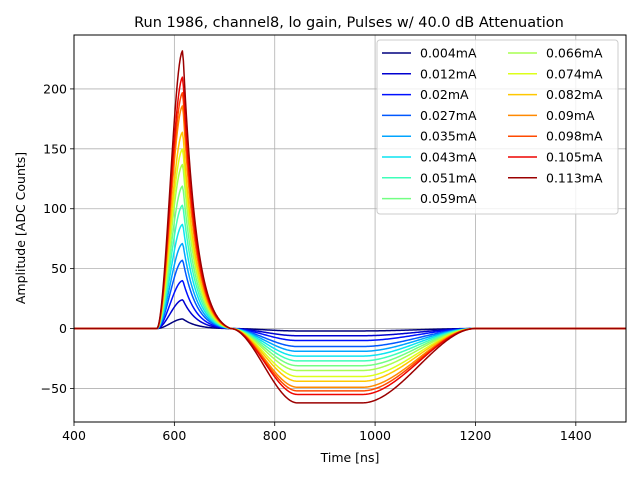 The width and height of the screenshot is (640, 480). I want to click on y-tick-label: −50, so click(54, 388).